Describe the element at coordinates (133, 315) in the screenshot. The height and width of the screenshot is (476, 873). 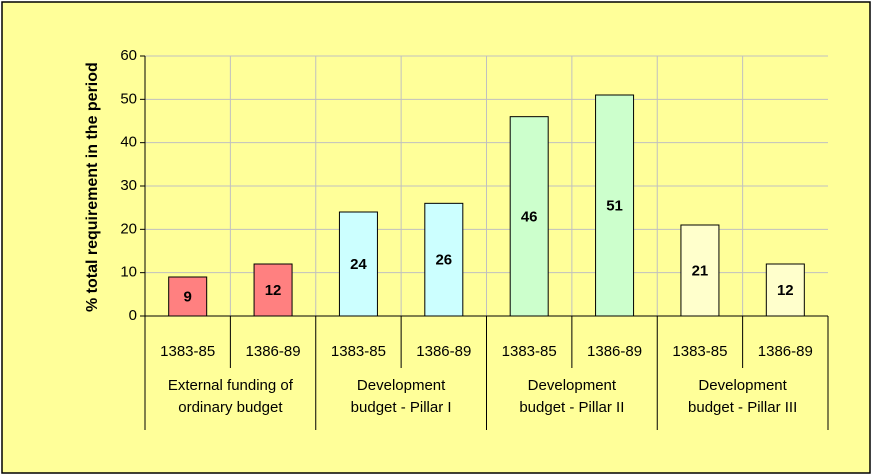
I see `y-tick-label: 0` at that location.